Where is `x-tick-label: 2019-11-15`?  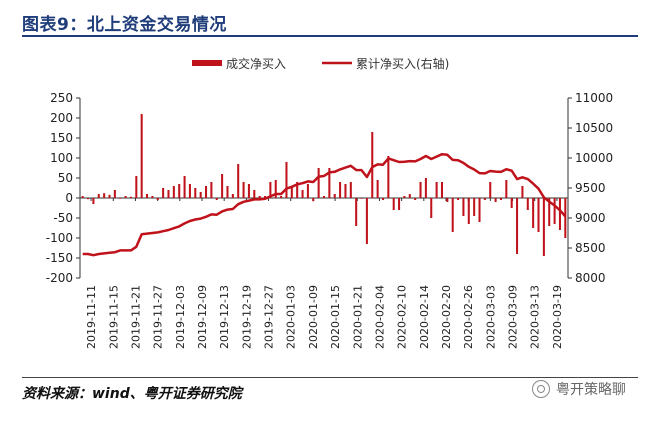 x-tick-label: 2019-11-15 is located at coordinates (113, 317).